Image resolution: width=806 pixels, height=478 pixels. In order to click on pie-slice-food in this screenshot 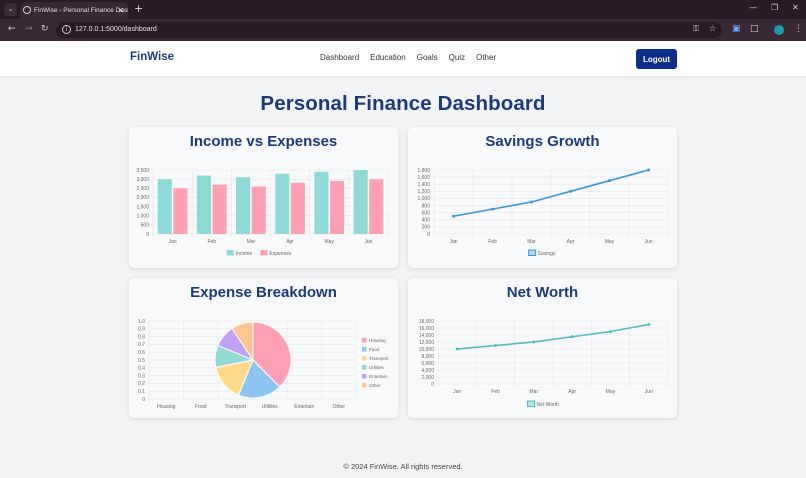, I will do `click(259, 379)`.